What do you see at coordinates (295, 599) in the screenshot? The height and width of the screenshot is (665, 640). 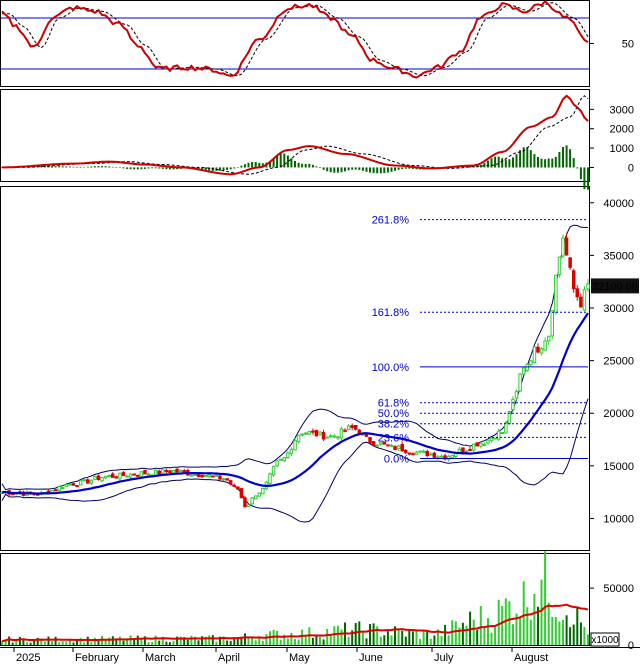 I see `volume-panel` at bounding box center [295, 599].